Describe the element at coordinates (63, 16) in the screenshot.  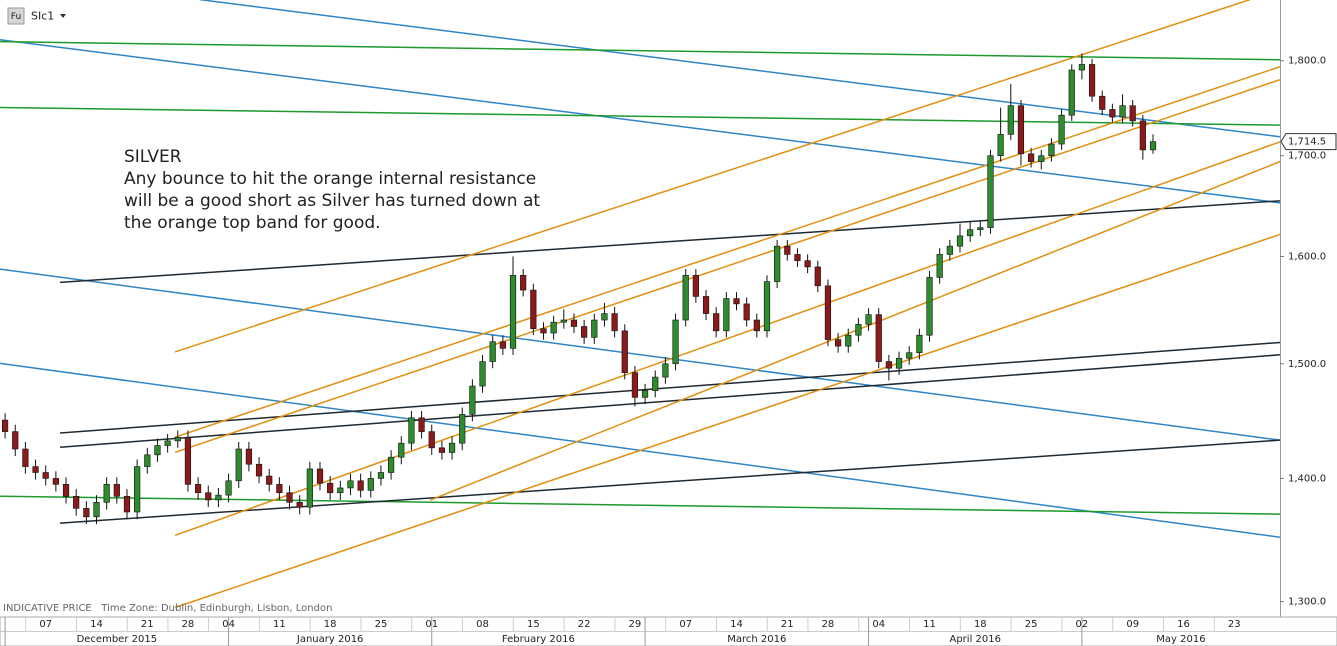
I see `symbol-dropdown` at that location.